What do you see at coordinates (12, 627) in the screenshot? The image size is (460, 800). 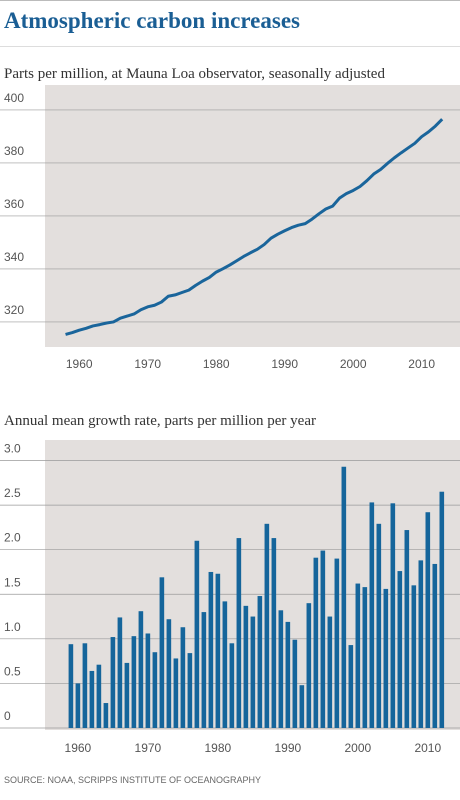 I see `y-tick-label: 1.0` at bounding box center [12, 627].